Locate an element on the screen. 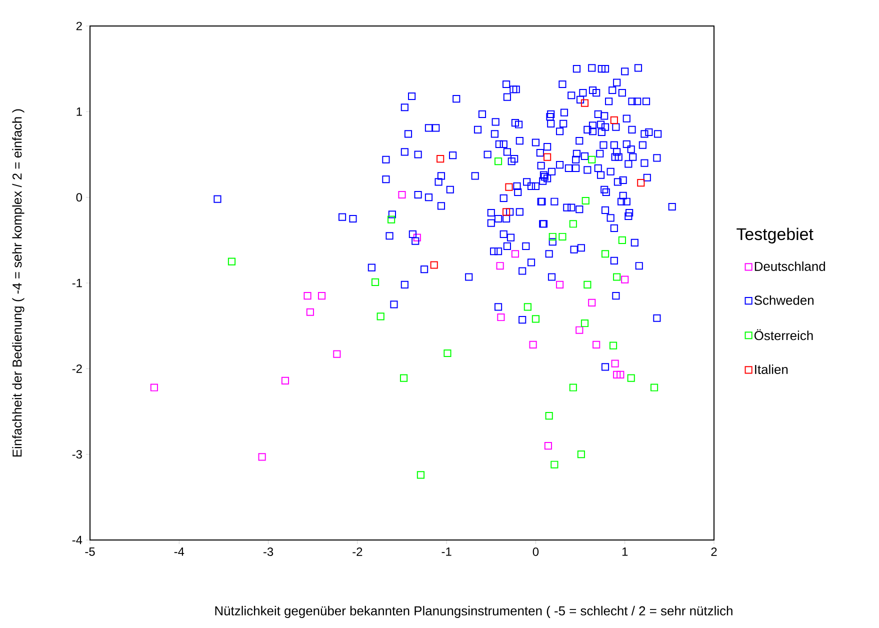 This screenshot has width=879, height=628. y-tick-label: 1 is located at coordinates (79, 112).